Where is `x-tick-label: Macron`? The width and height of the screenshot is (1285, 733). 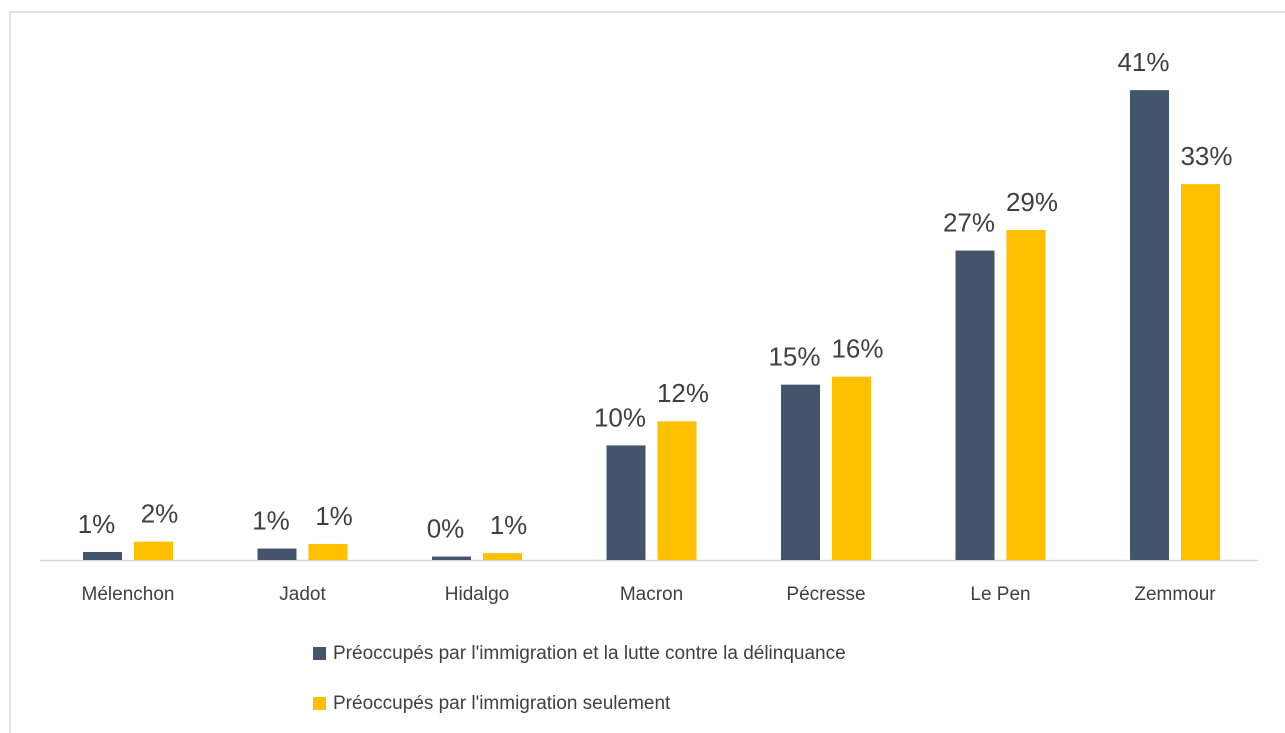 x-tick-label: Macron is located at coordinates (651, 594).